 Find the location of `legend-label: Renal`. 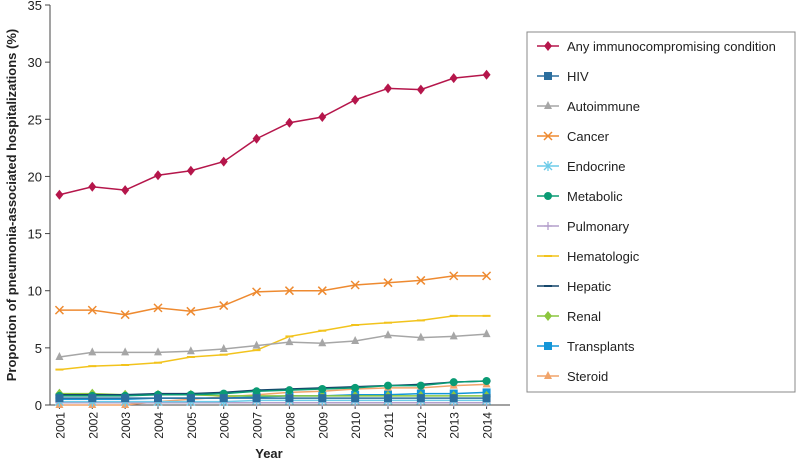

legend-label: Renal is located at coordinates (584, 316).